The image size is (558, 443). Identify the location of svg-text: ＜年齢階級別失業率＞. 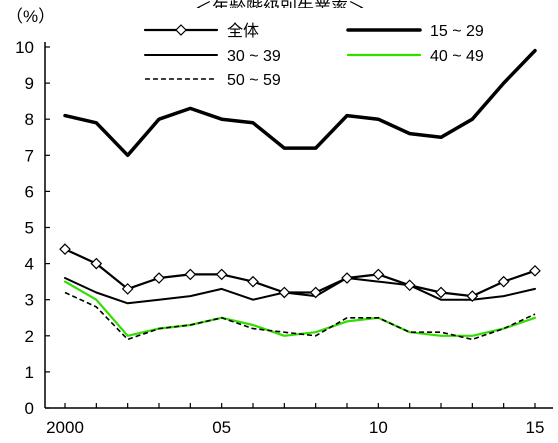
(280, 9).